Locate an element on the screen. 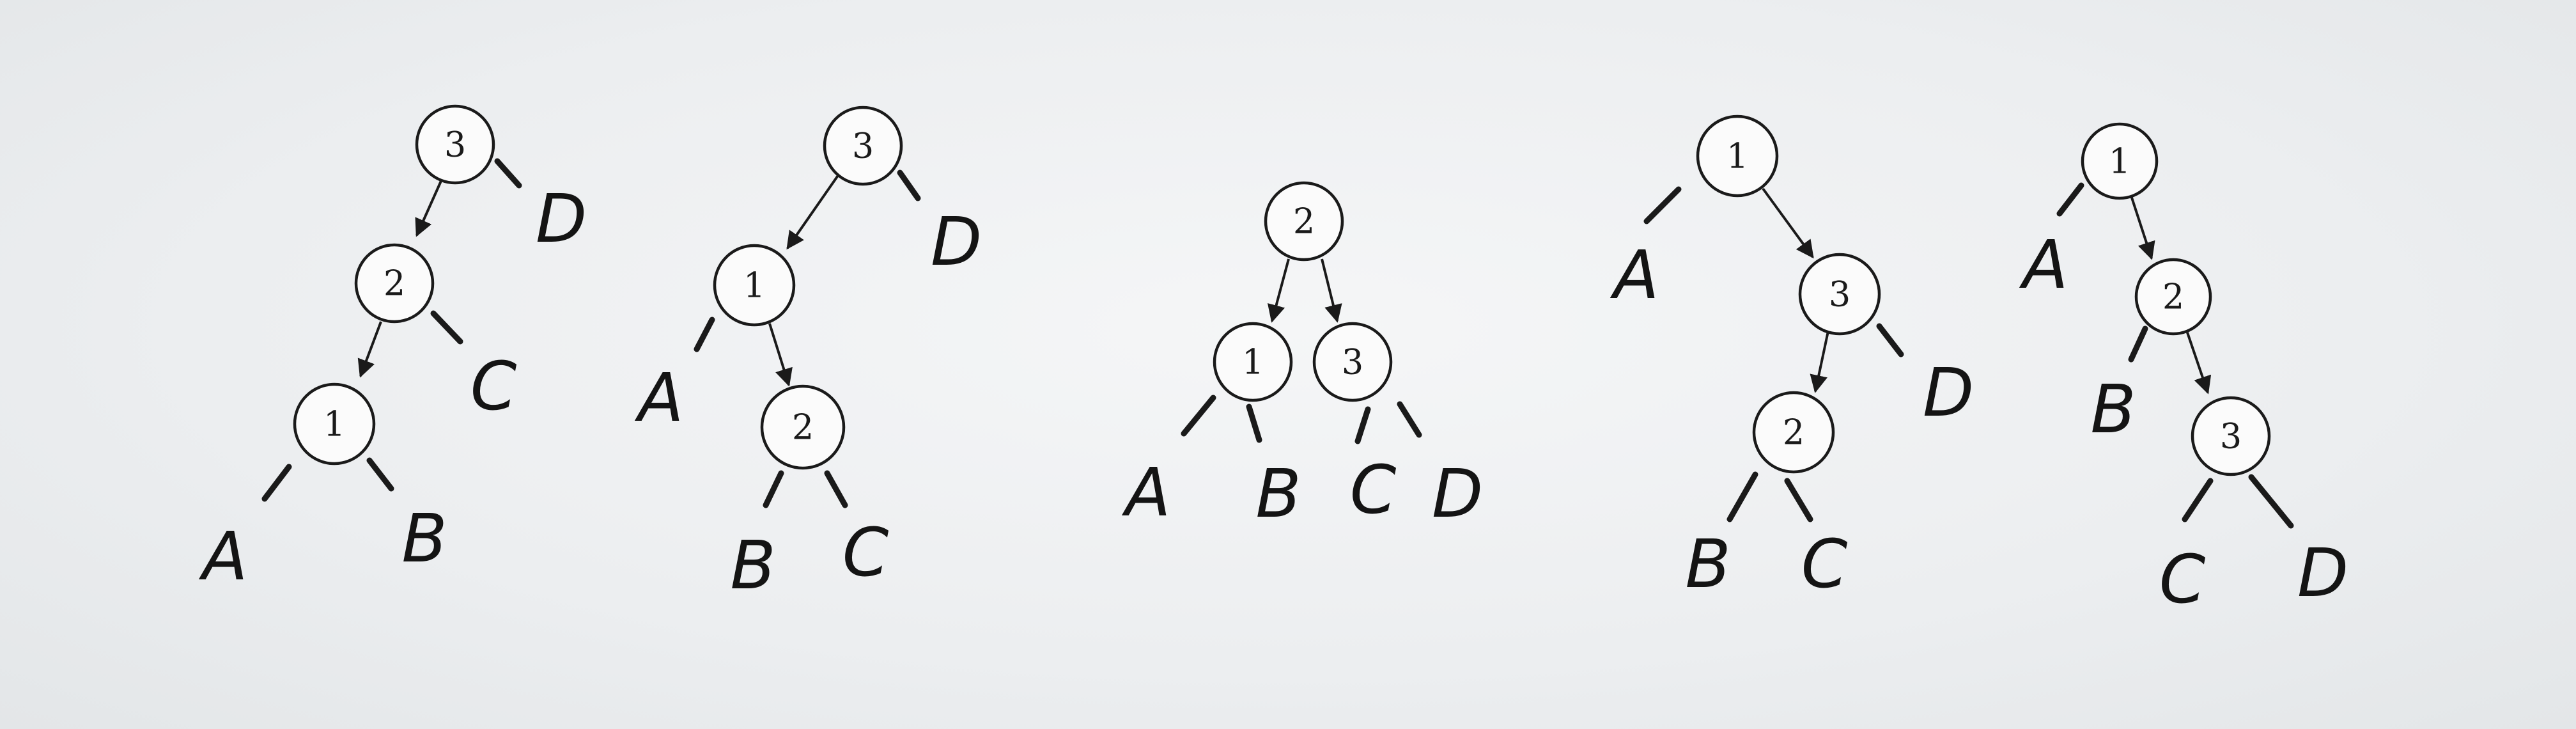  tree-1: 3 2 1 A B C D is located at coordinates (392, 349).